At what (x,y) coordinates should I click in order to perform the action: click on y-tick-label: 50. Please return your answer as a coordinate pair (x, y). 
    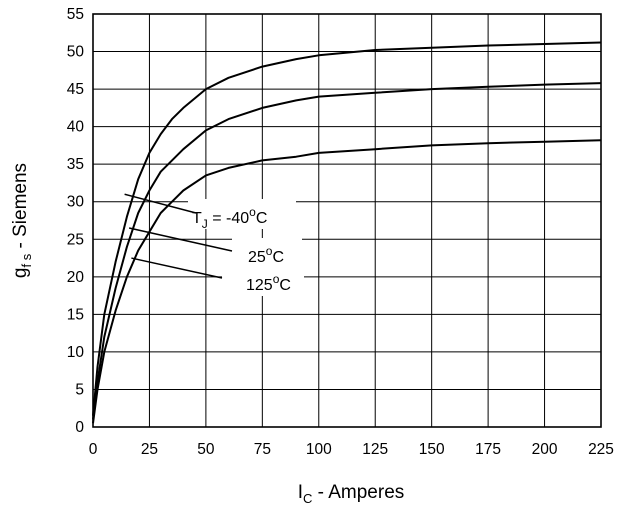
    Looking at the image, I should click on (76, 52).